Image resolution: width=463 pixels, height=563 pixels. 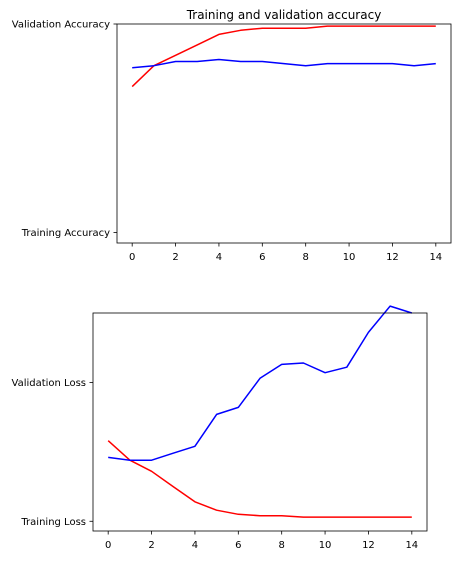 What do you see at coordinates (262, 257) in the screenshot?
I see `accuracy-x-tick-label: 6` at bounding box center [262, 257].